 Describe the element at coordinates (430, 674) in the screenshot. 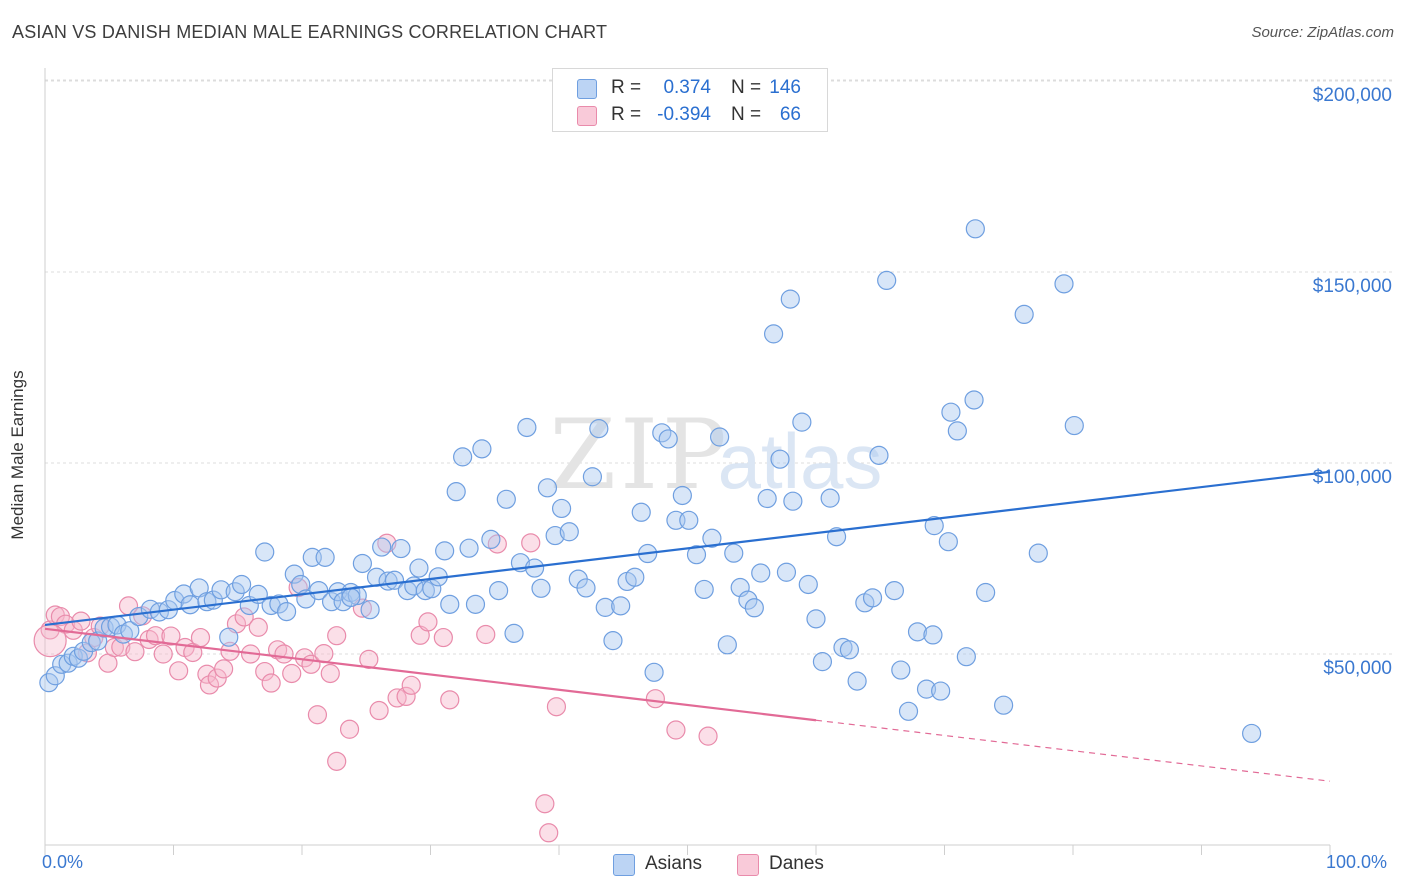

I see `danes-trend-line` at that location.